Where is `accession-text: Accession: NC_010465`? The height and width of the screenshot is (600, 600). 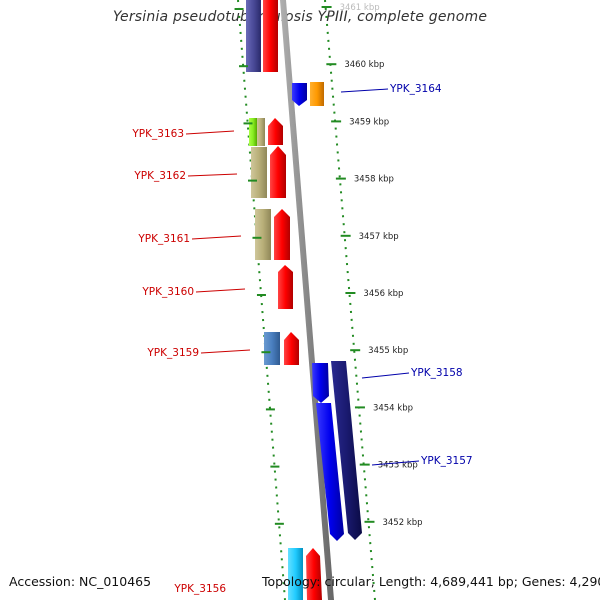
accession-text: Accession: NC_010465 is located at coordinates (80, 581).